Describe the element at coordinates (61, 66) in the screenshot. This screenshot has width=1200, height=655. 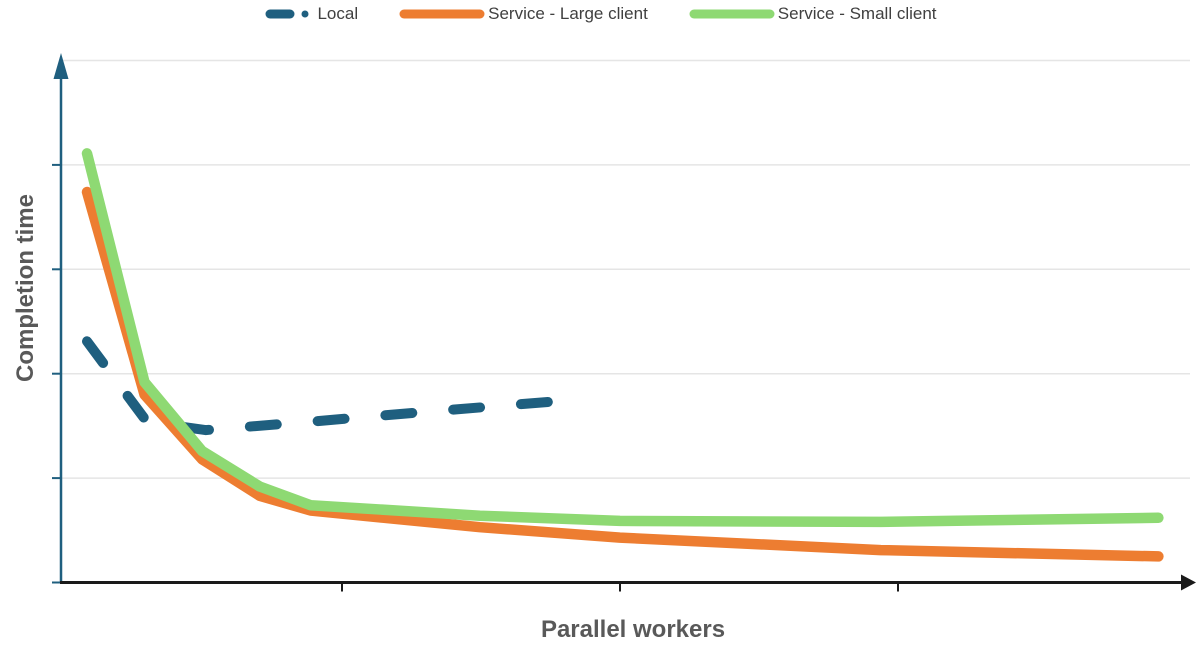
I see `y-axis-arrow-icon` at that location.